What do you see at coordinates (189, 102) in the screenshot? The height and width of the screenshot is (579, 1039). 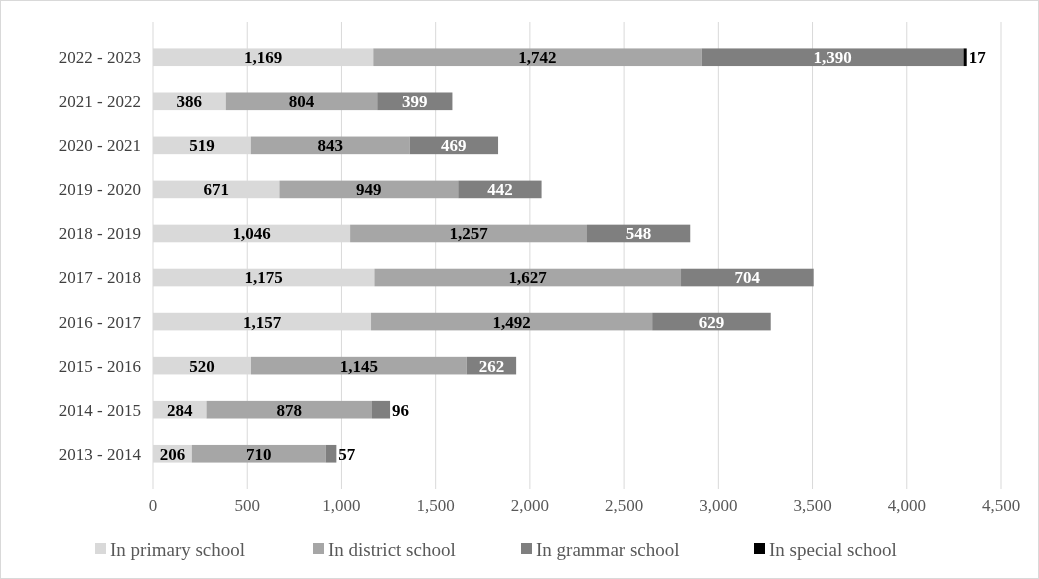 I see `data-label: 386` at bounding box center [189, 102].